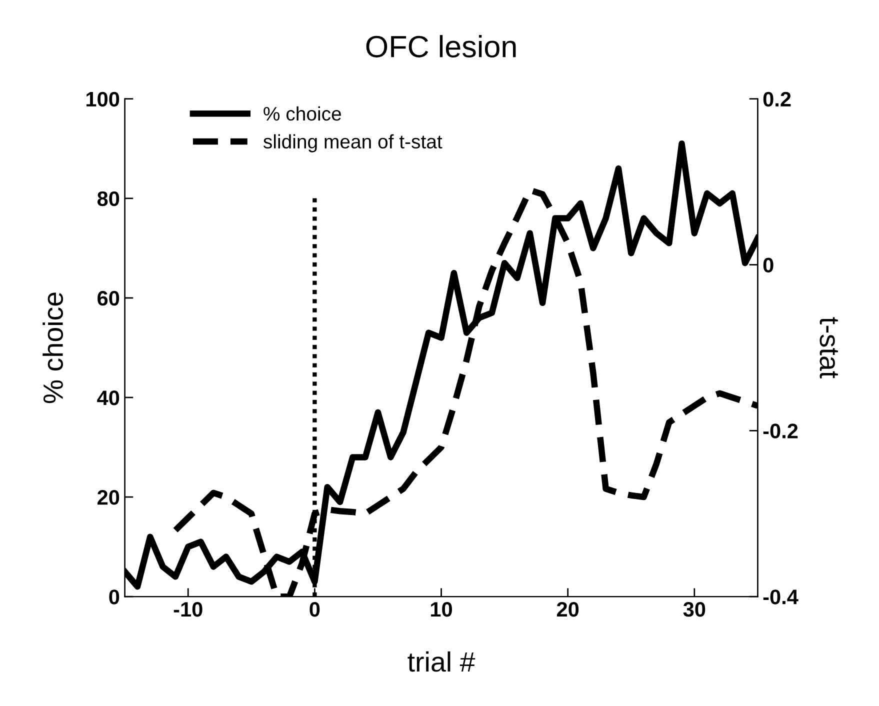 Image resolution: width=879 pixels, height=706 pixels. Describe the element at coordinates (53, 348) in the screenshot. I see `y-axis-title: % choice` at that location.